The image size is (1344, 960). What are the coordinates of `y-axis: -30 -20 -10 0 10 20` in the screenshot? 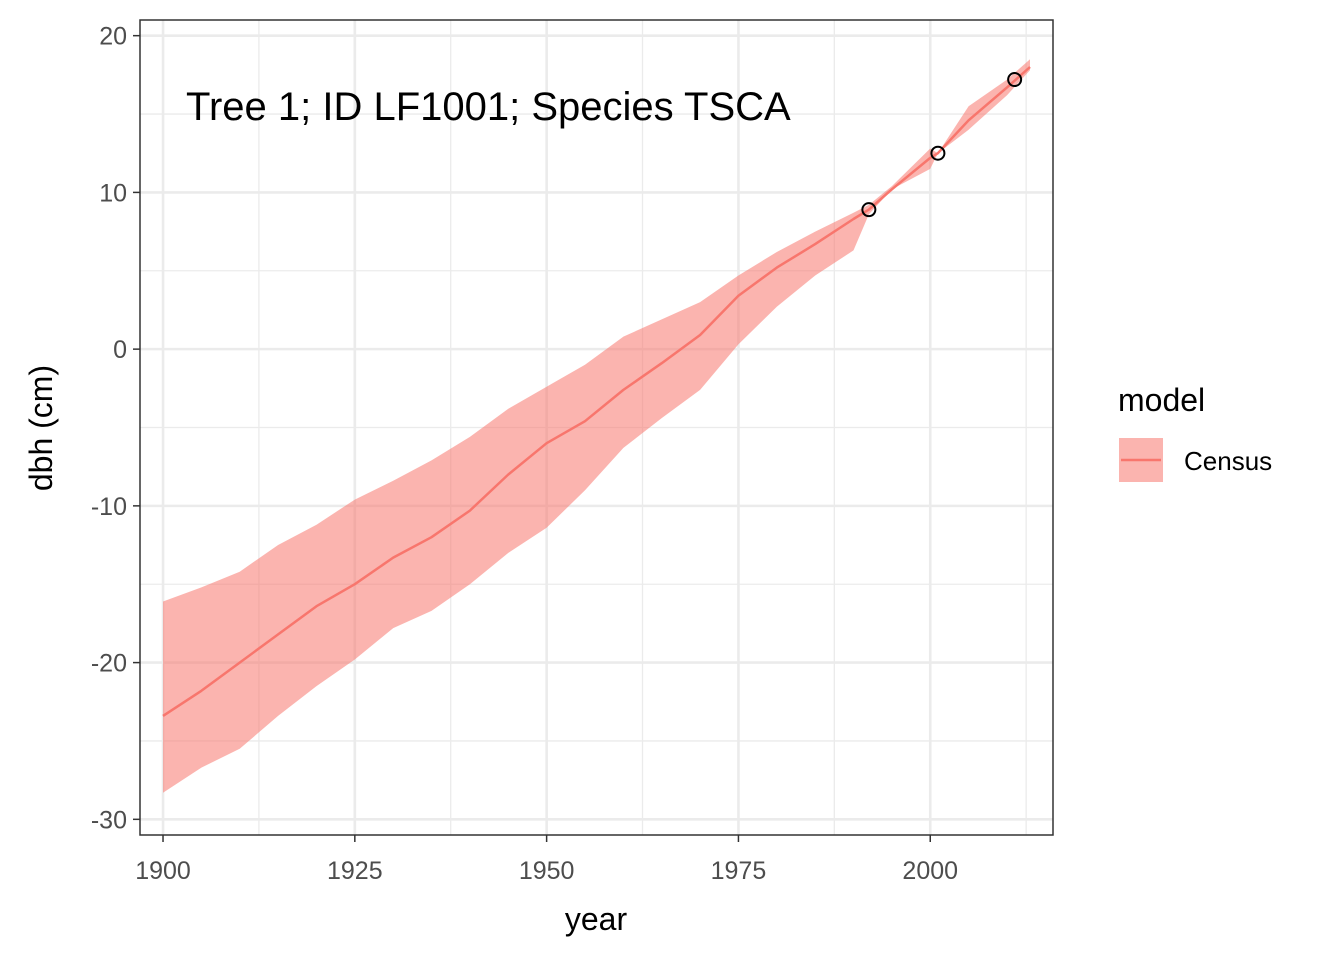 It's located at (115, 428).